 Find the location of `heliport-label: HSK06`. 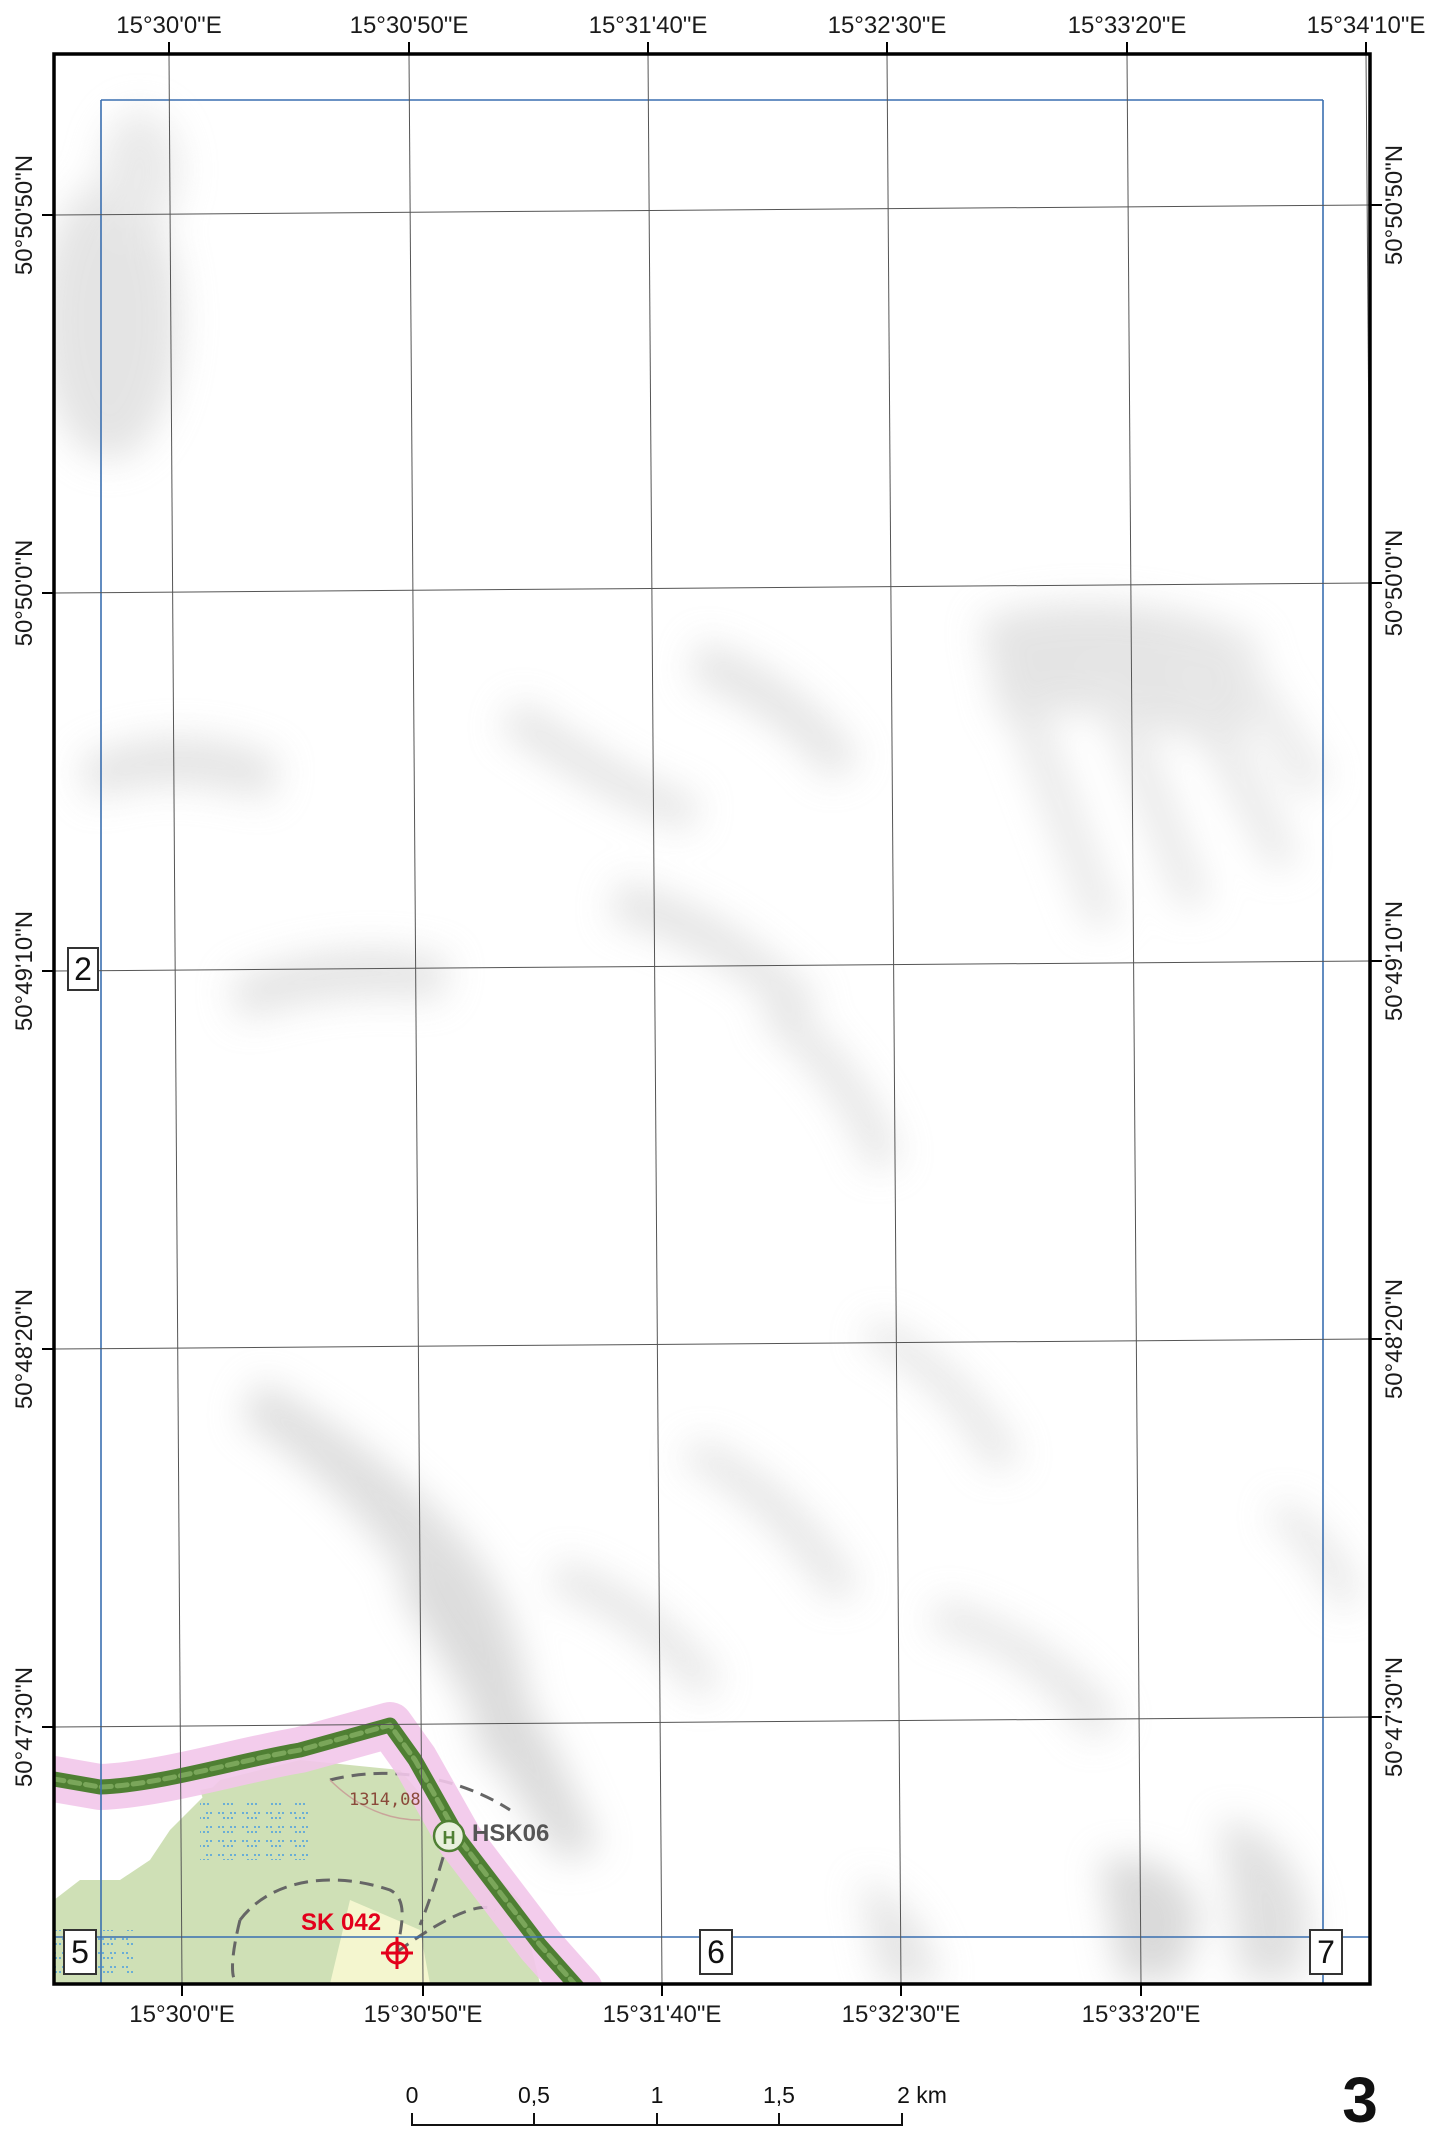

heliport-label: HSK06 is located at coordinates (510, 1833).